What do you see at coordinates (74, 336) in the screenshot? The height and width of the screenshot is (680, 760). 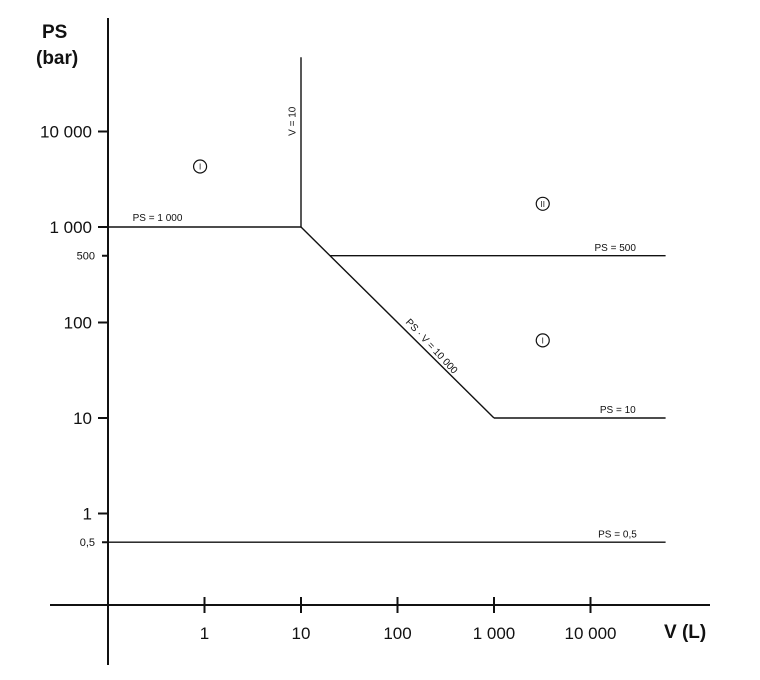 I see `y-axis-ticks: 10 000 1 000 500 100 10 1 0,5` at bounding box center [74, 336].